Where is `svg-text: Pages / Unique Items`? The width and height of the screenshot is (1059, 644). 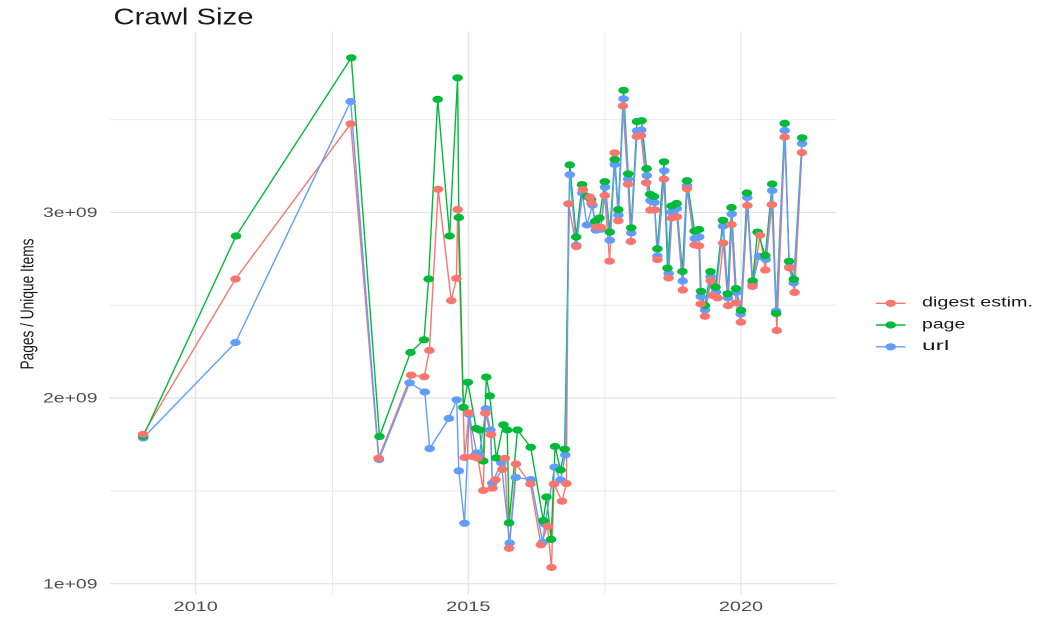
svg-text: Pages / Unique Items is located at coordinates (27, 304).